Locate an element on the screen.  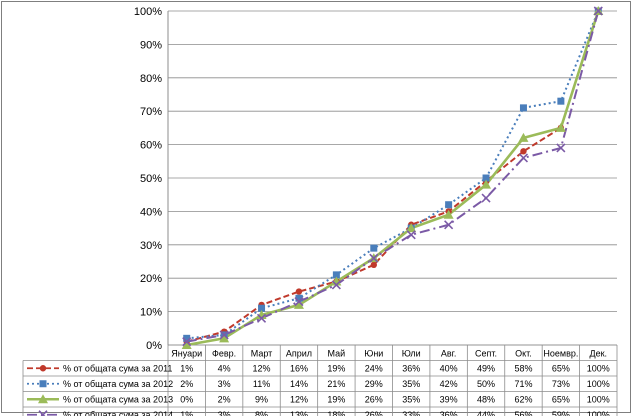
table-cell-value: 8% is located at coordinates (261, 413).